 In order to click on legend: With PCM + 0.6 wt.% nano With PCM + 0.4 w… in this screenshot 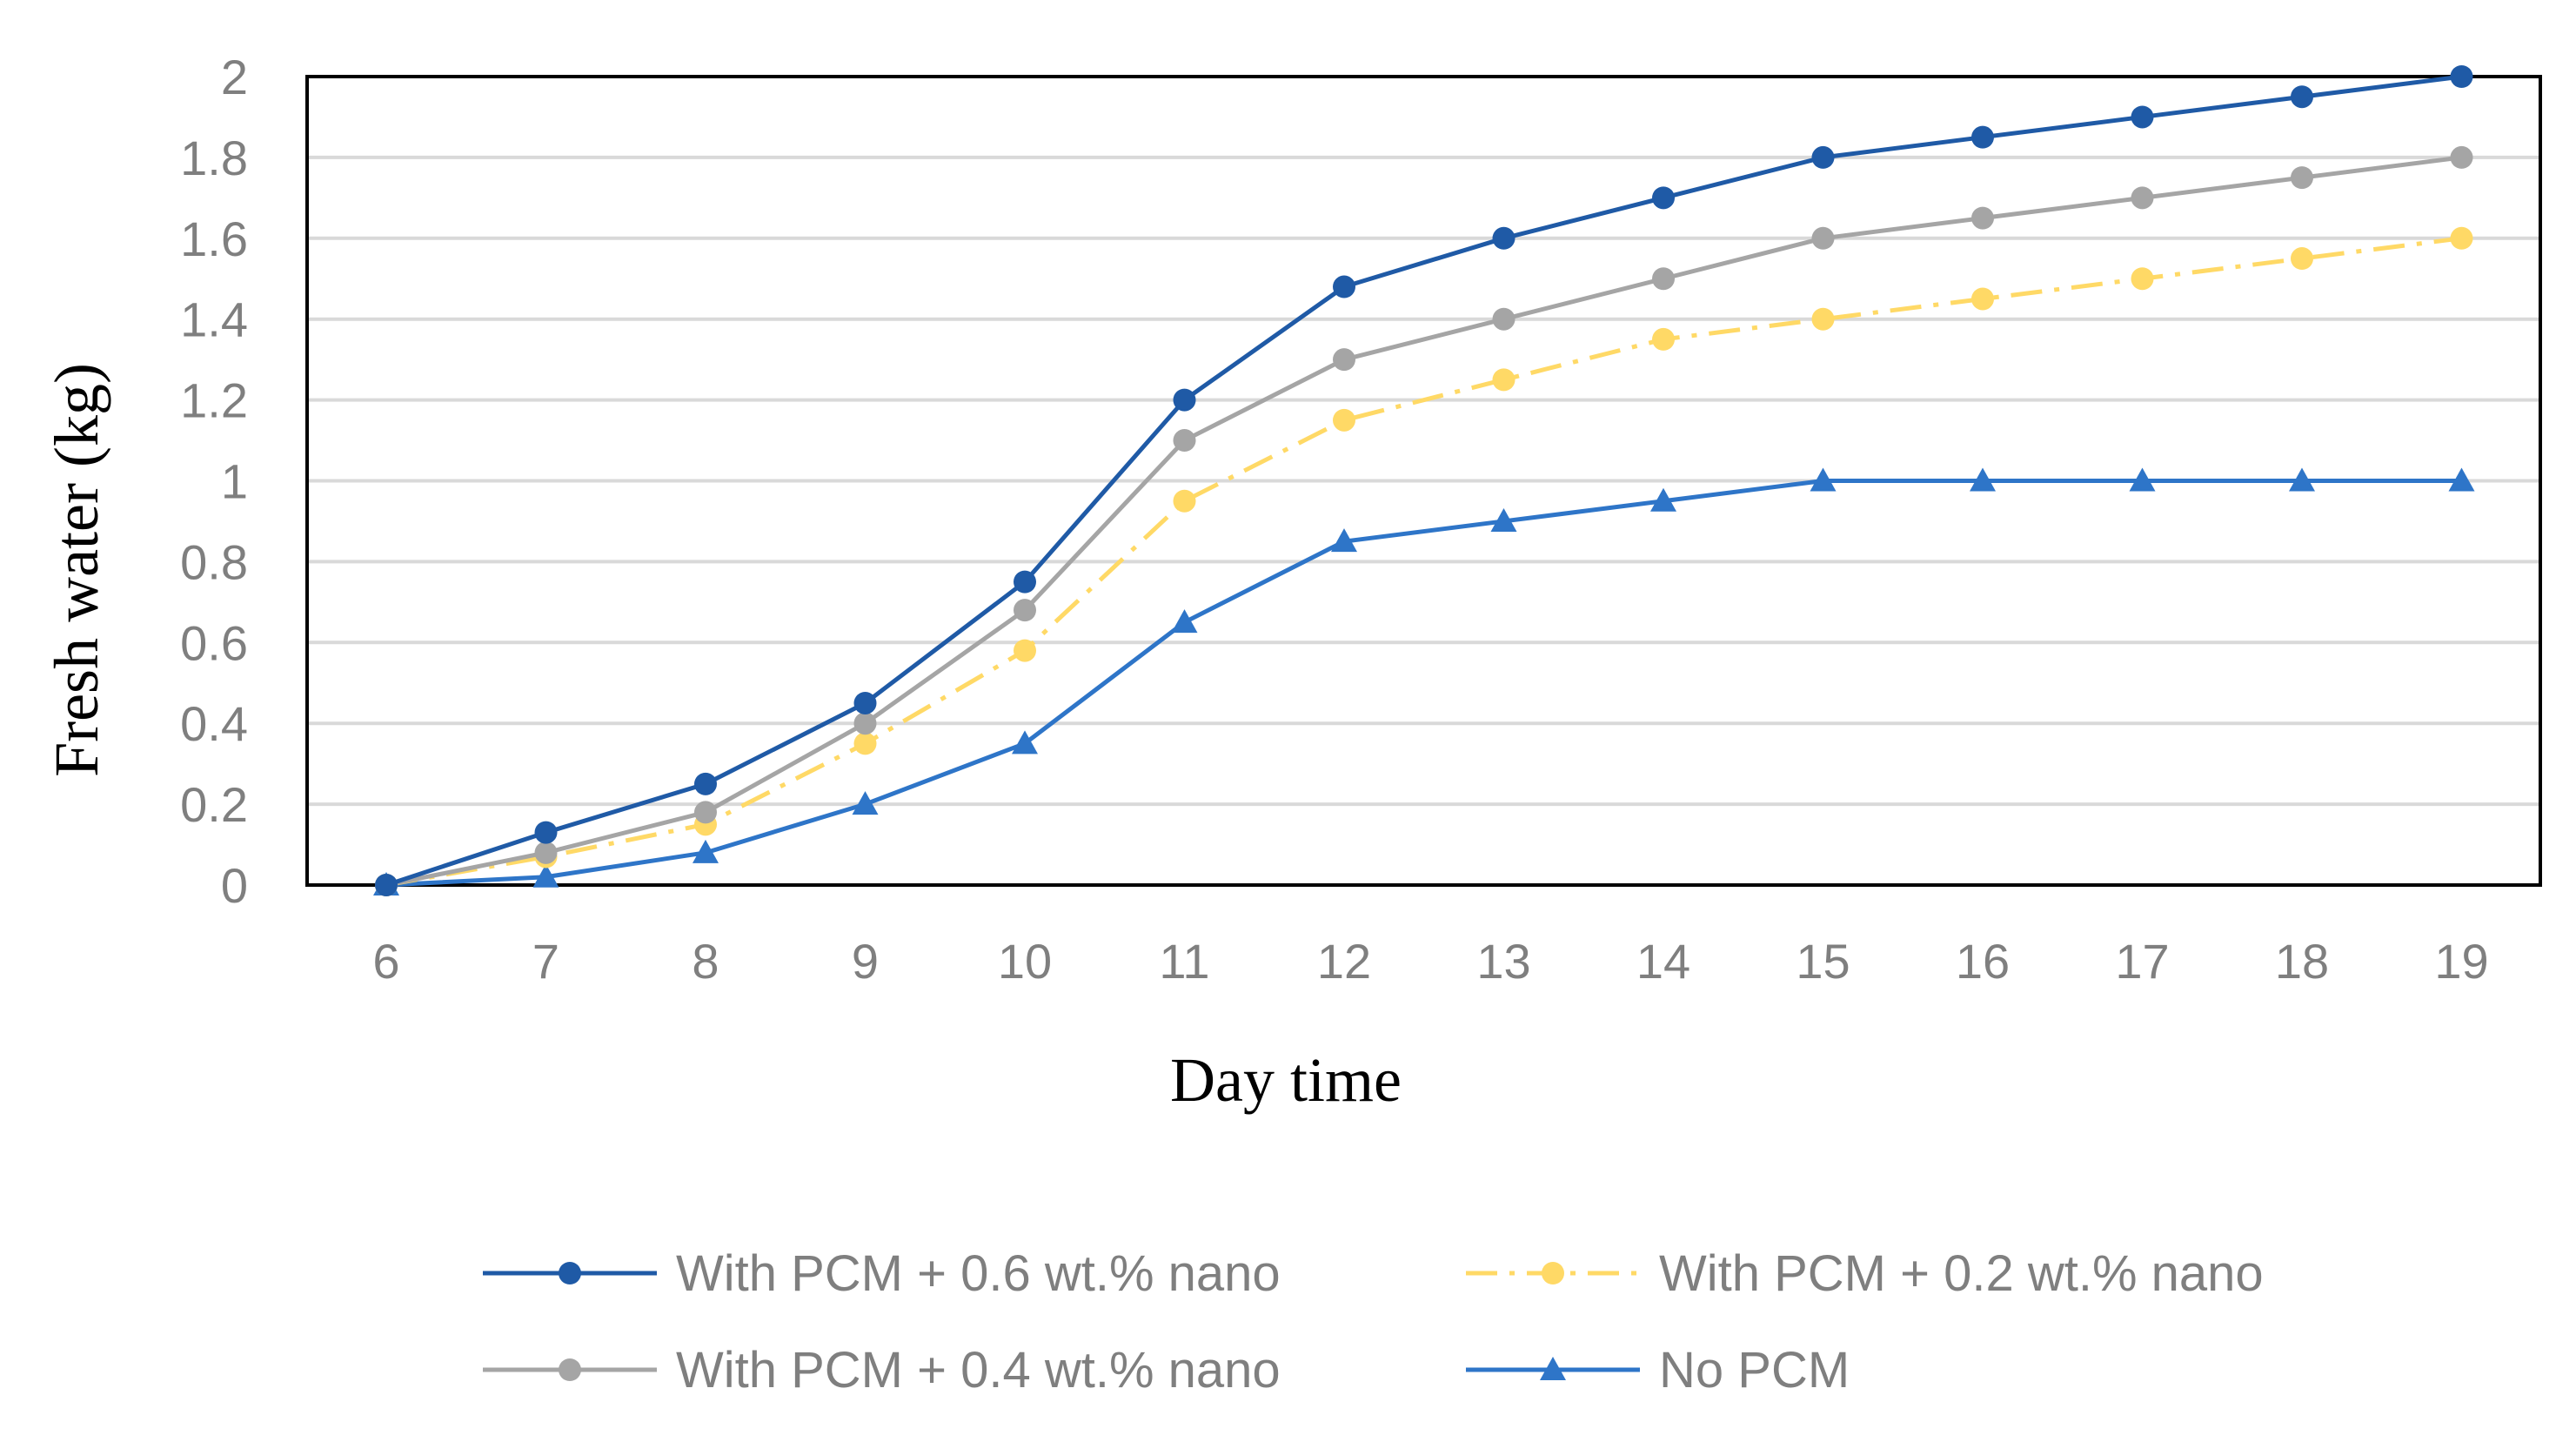, I will do `click(1373, 1321)`.